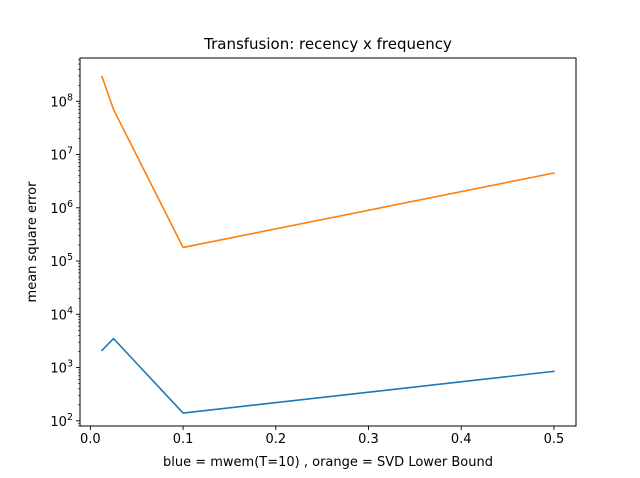 This screenshot has height=478, width=640. I want to click on x-tick-label-0: 0.0, so click(90, 439).